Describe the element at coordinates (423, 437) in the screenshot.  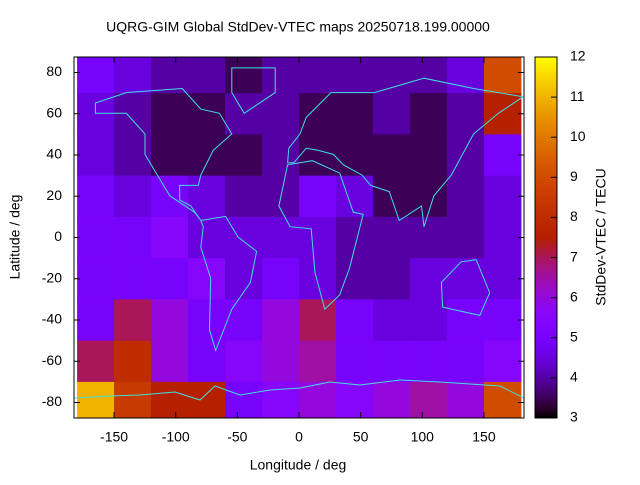
I see `x-tick-label: 100` at that location.